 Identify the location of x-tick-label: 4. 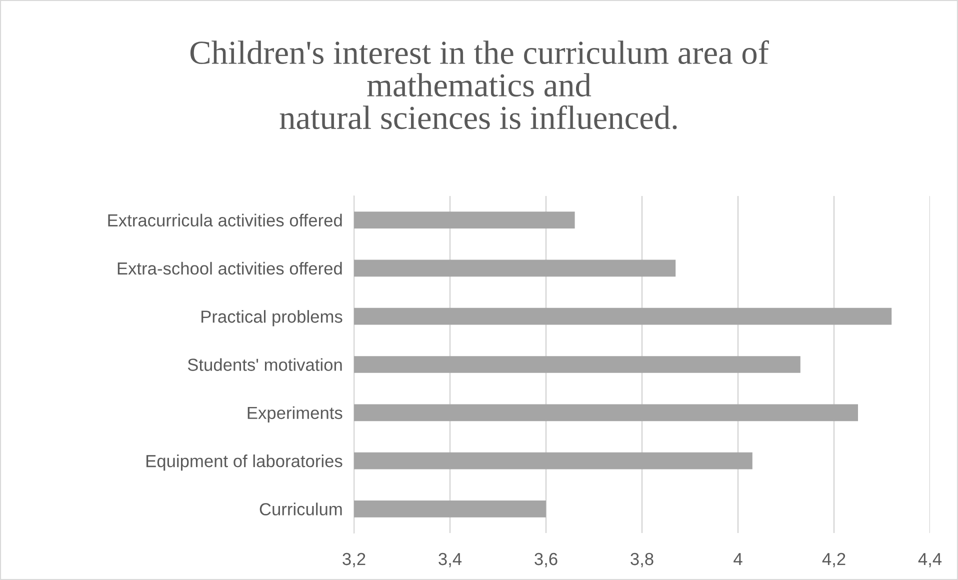
(738, 559).